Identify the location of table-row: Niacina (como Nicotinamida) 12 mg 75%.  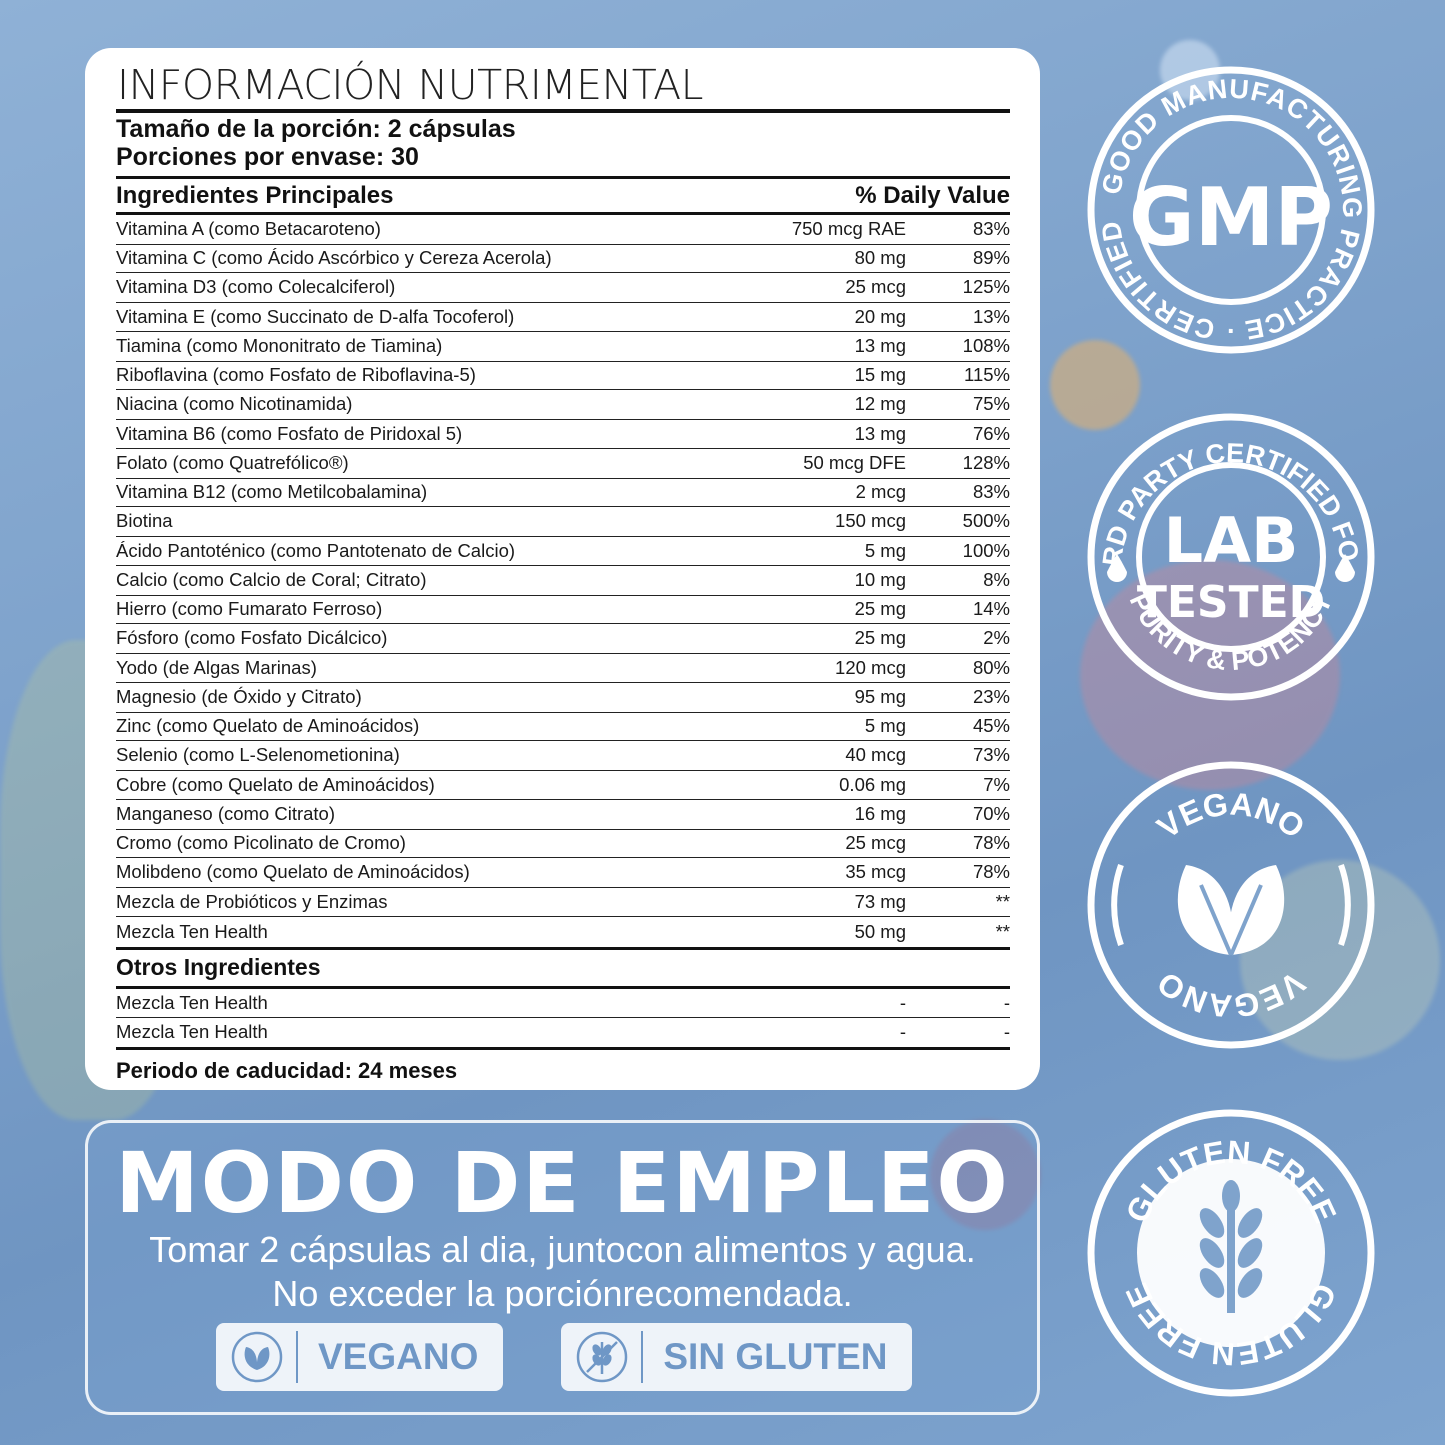
(563, 405).